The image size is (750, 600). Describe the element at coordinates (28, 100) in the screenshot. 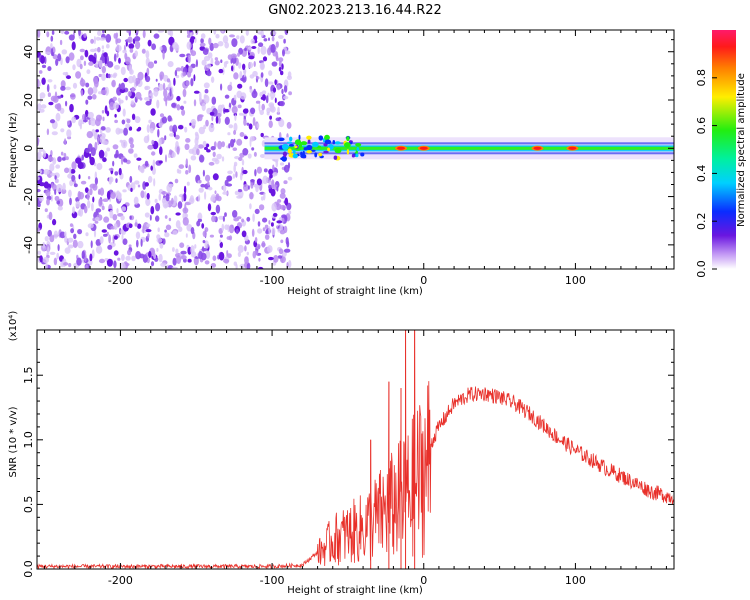

I see `spec-y-tick-label: 20` at that location.